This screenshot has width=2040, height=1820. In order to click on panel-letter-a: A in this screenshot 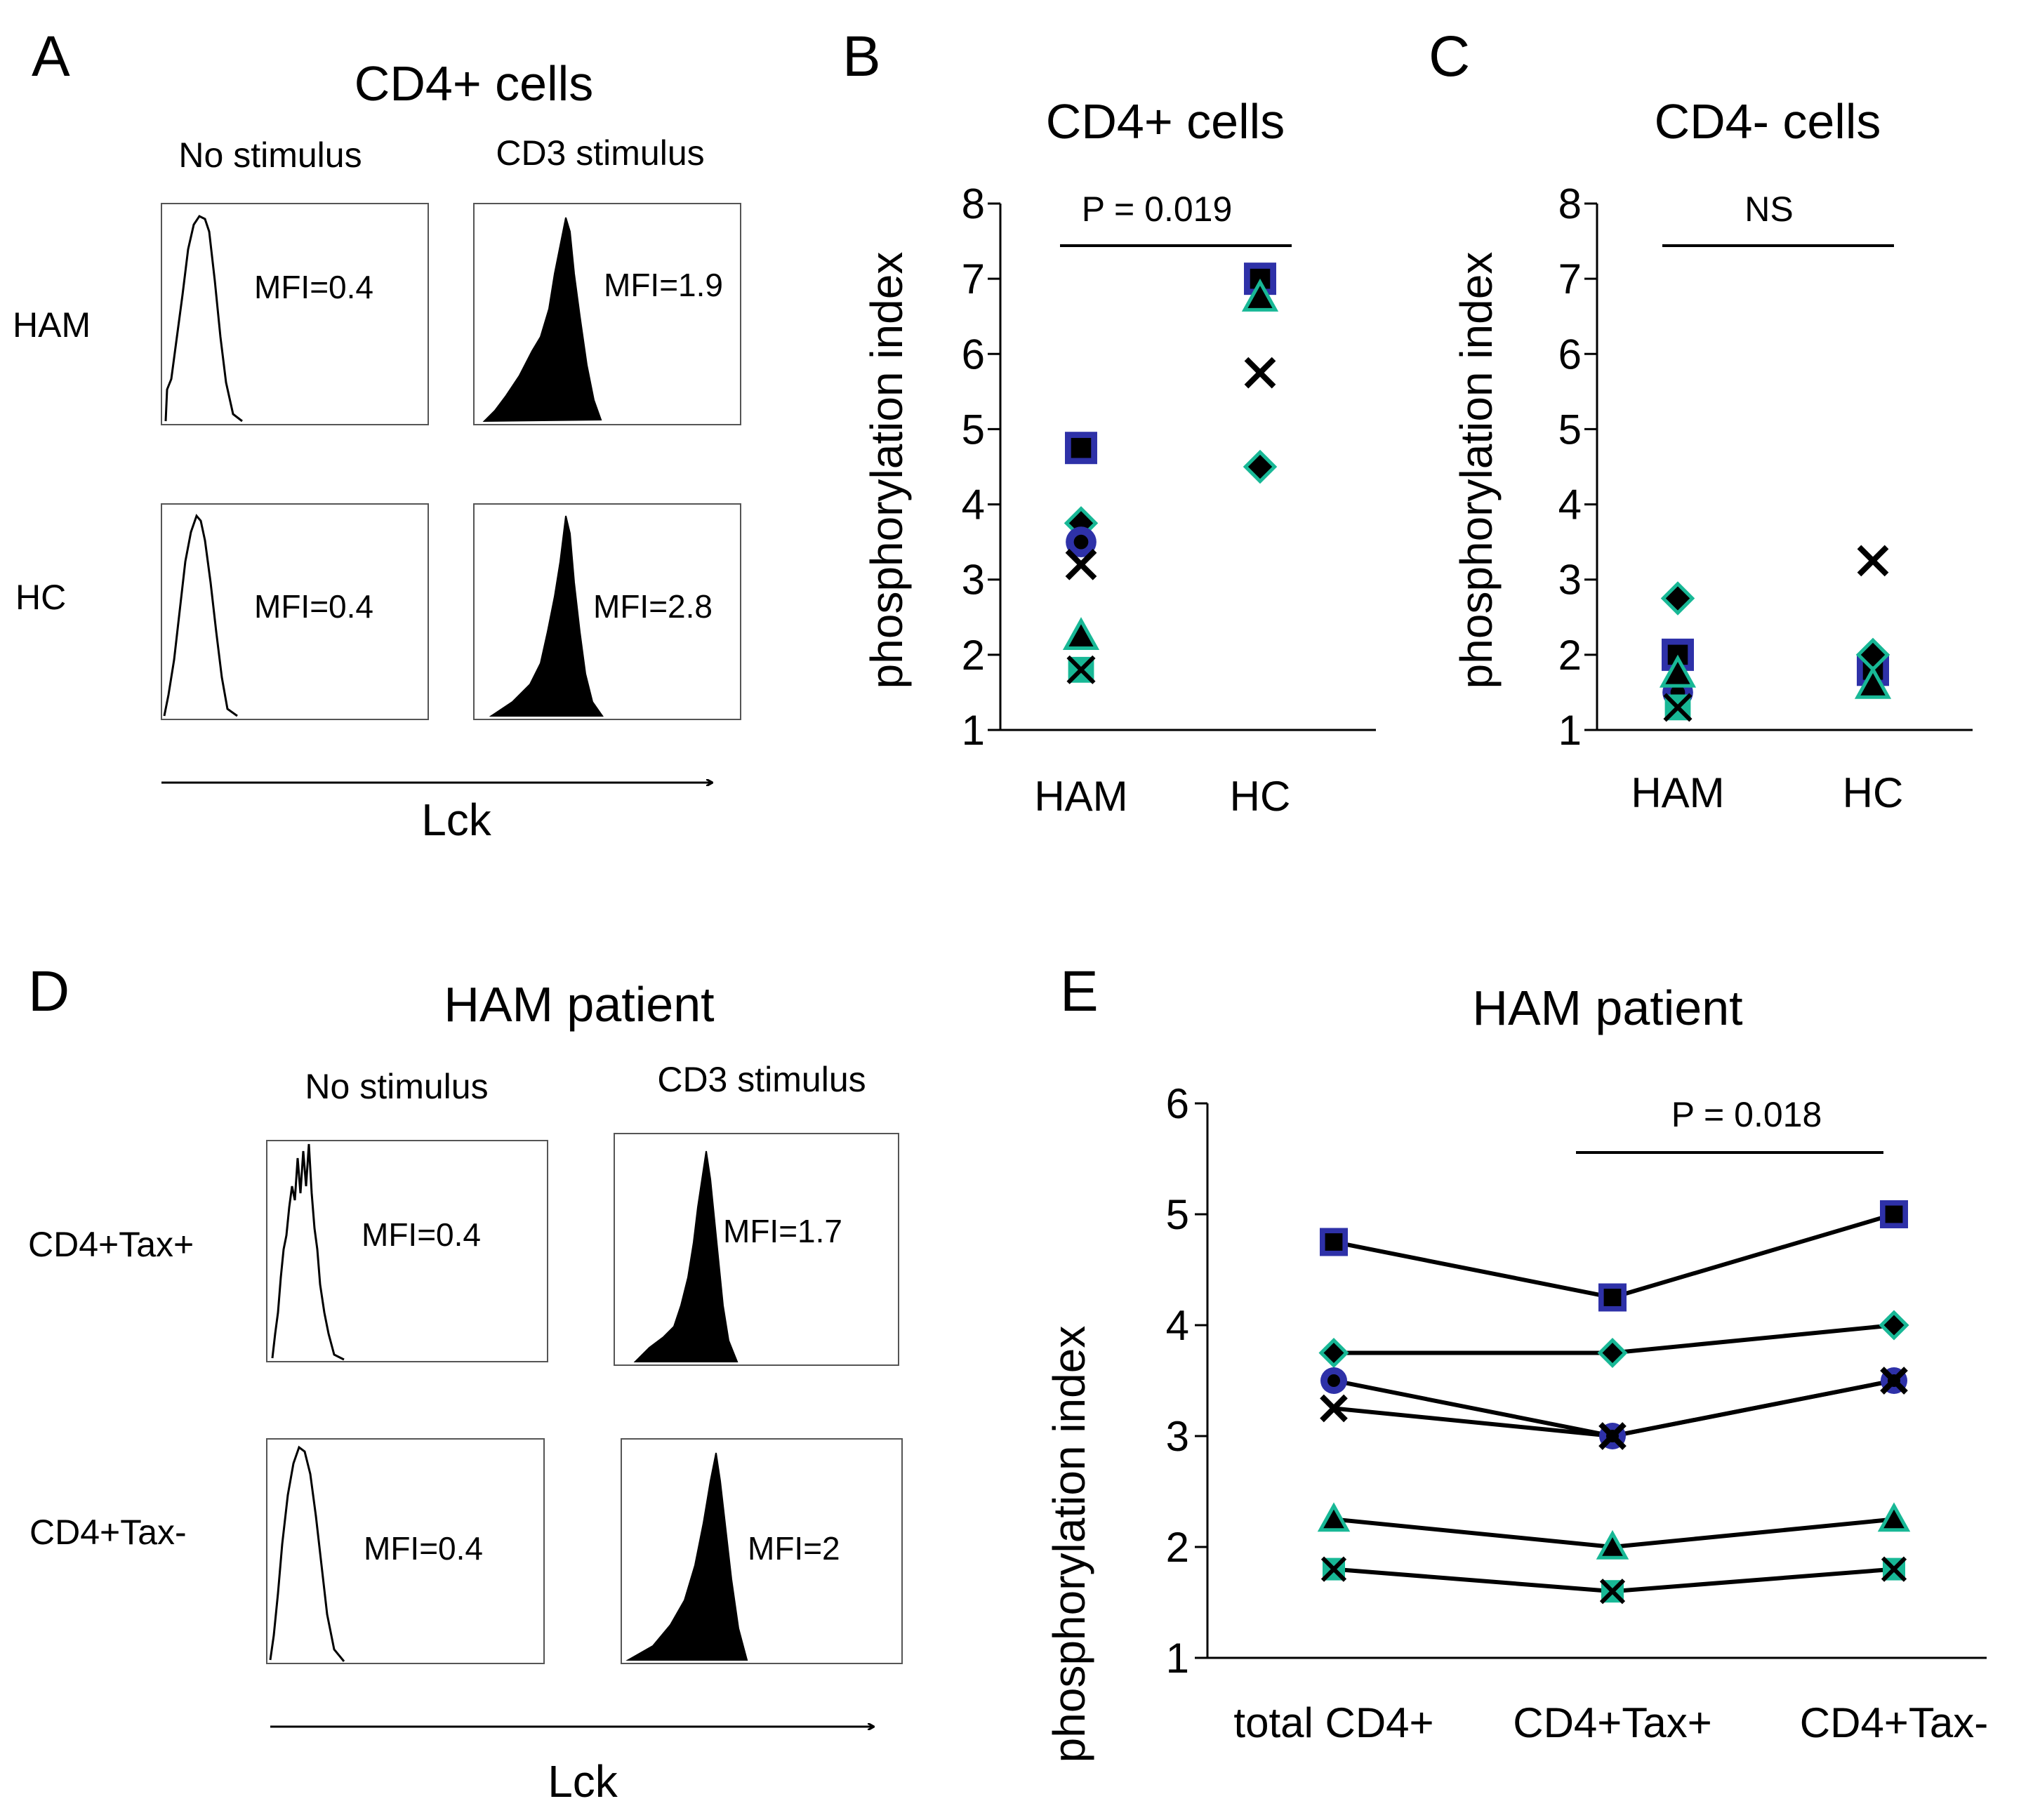, I will do `click(51, 56)`.